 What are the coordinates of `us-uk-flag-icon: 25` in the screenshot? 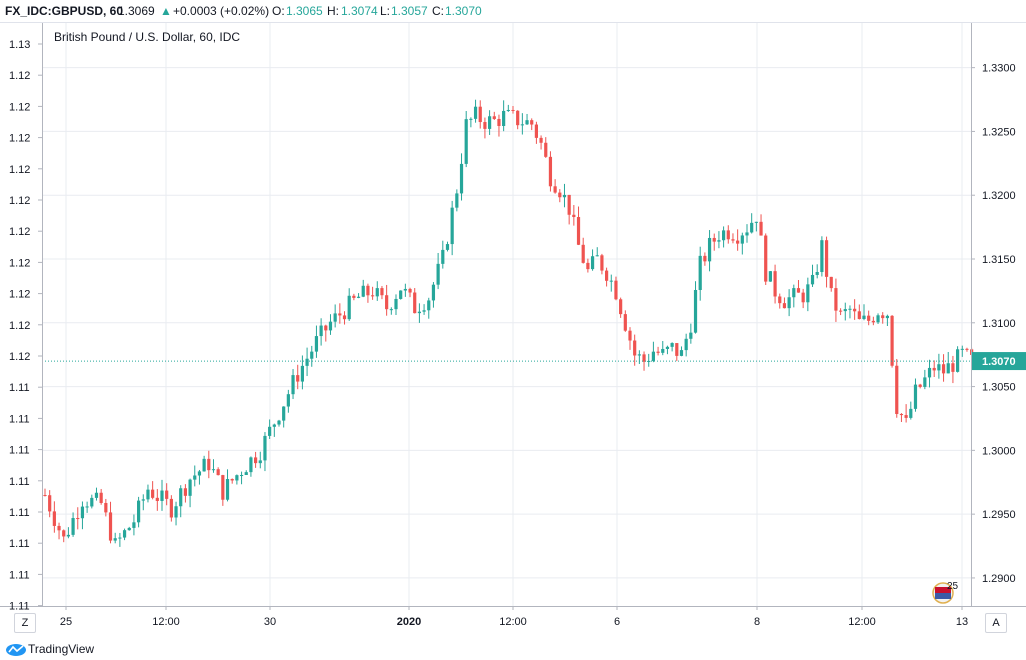 It's located at (945, 592).